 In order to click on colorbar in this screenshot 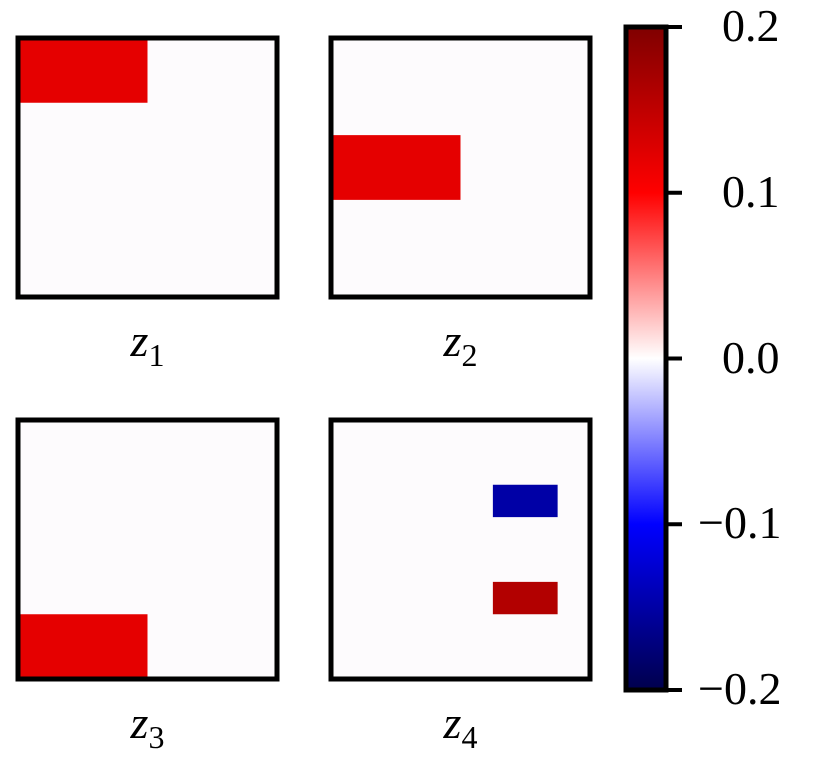, I will do `click(652, 358)`.